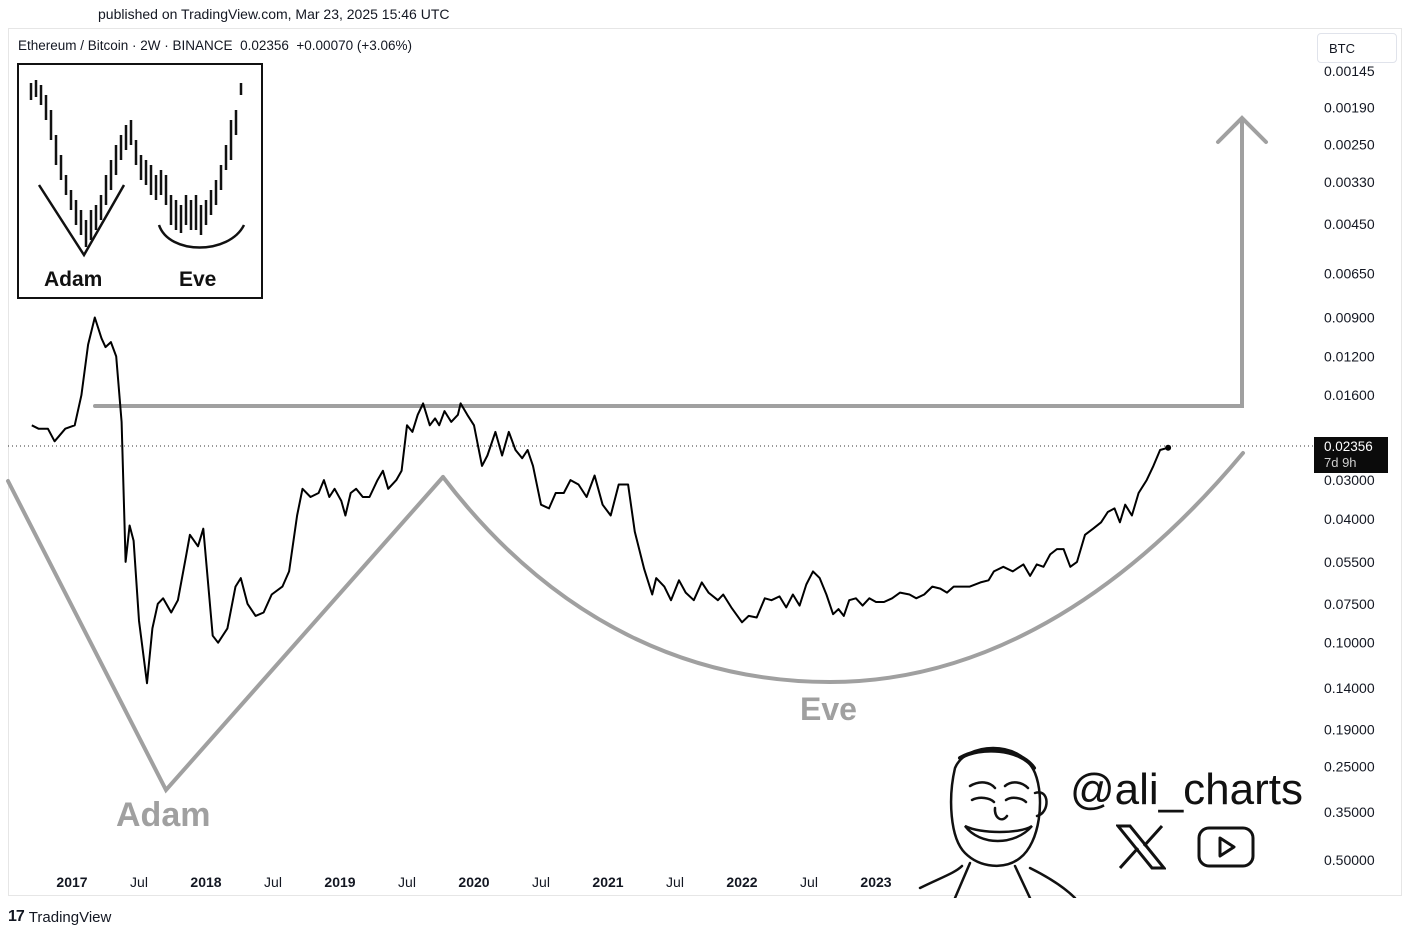 This screenshot has height=935, width=1407. Describe the element at coordinates (264, 45) in the screenshot. I see `symbol-price: 0.02356` at that location.